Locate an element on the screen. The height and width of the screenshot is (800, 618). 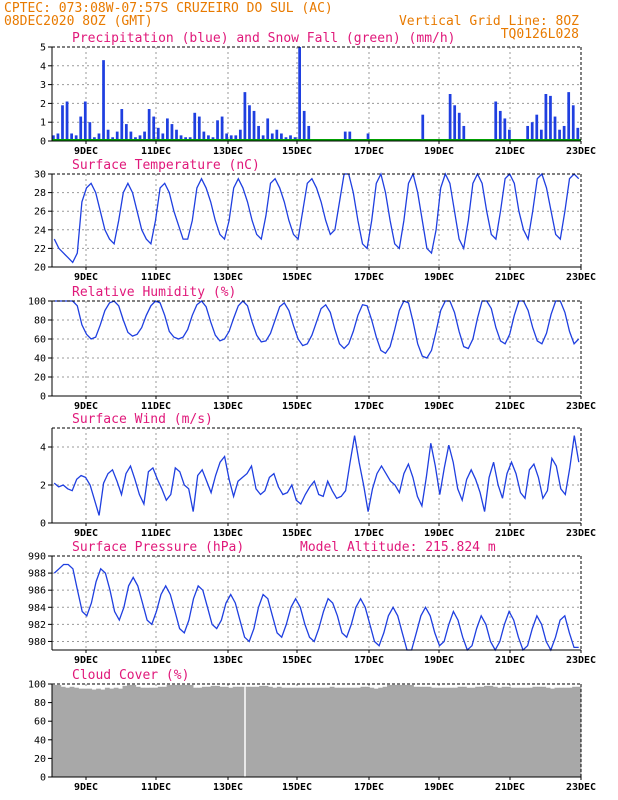
header-date: 08DEC2020 8OZ (GMT) is located at coordinates (78, 21).